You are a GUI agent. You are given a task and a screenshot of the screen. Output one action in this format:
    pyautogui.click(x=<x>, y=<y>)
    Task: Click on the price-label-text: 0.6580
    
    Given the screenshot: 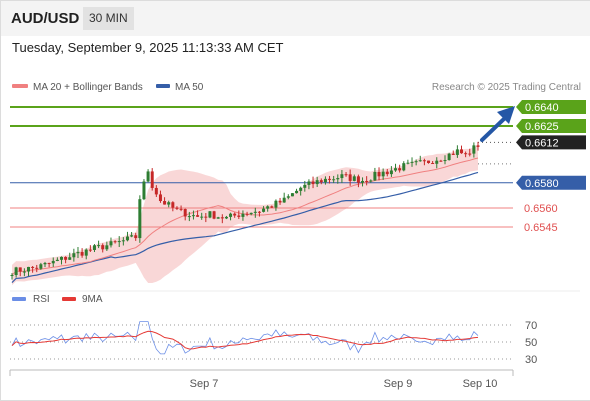 What is the action you would take?
    pyautogui.click(x=542, y=184)
    